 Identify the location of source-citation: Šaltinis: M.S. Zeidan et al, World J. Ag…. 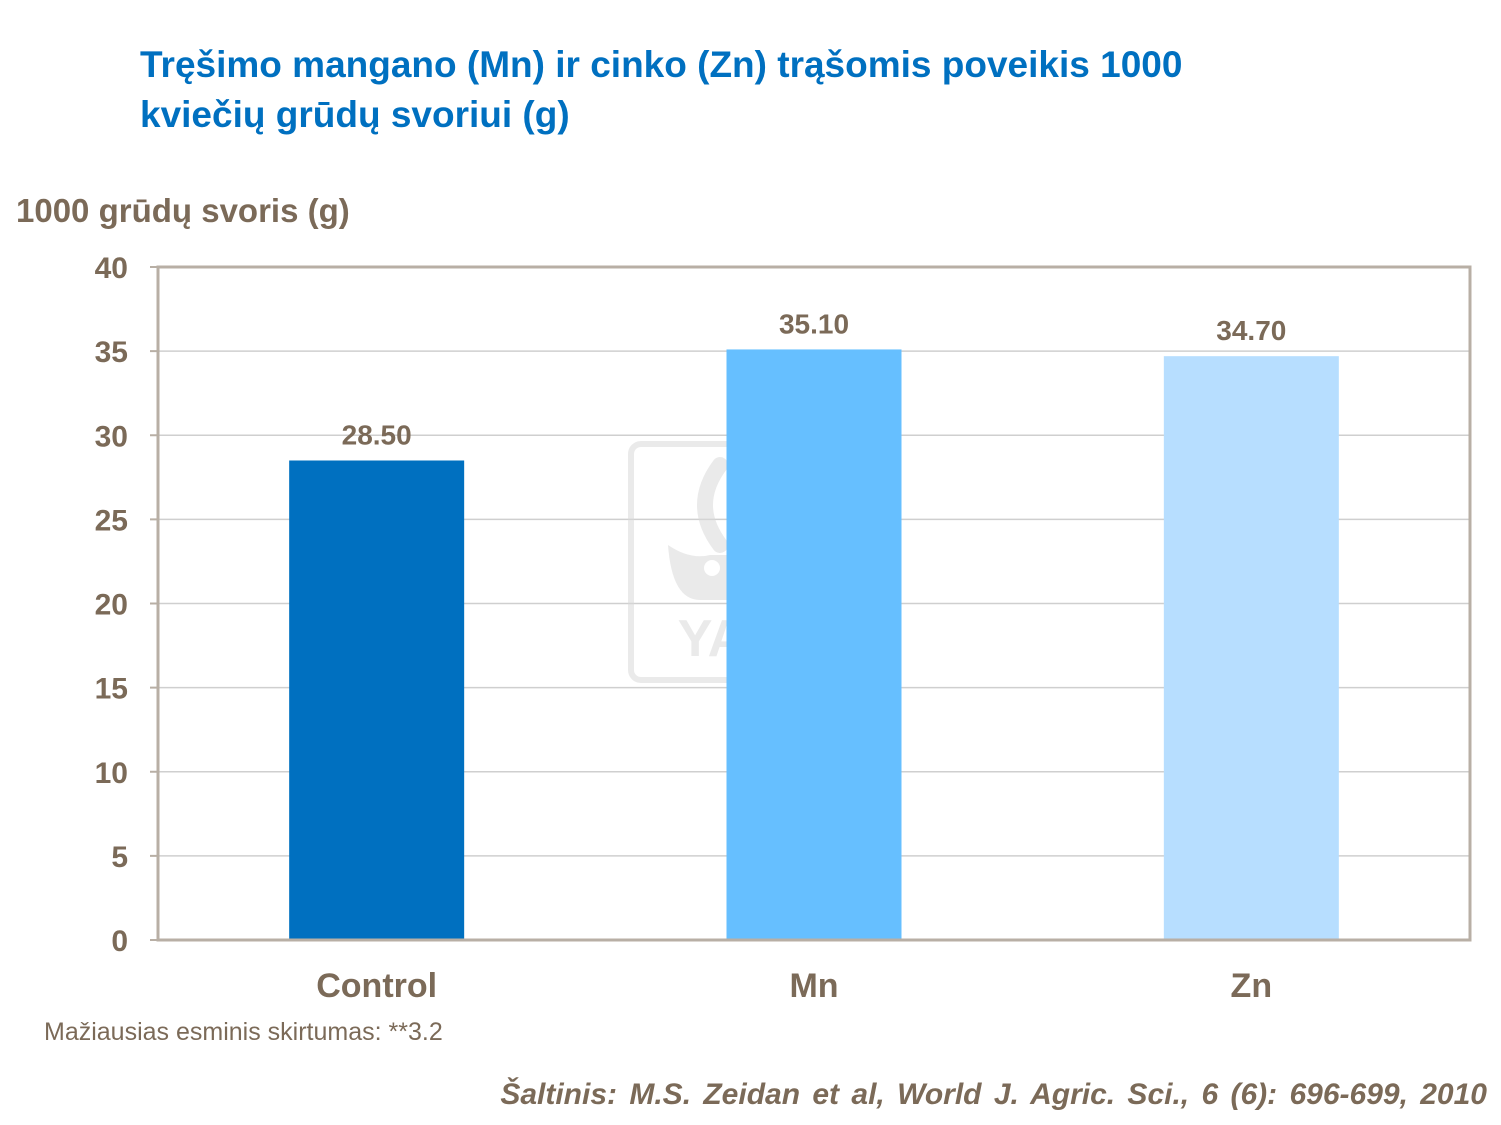
(993, 1094).